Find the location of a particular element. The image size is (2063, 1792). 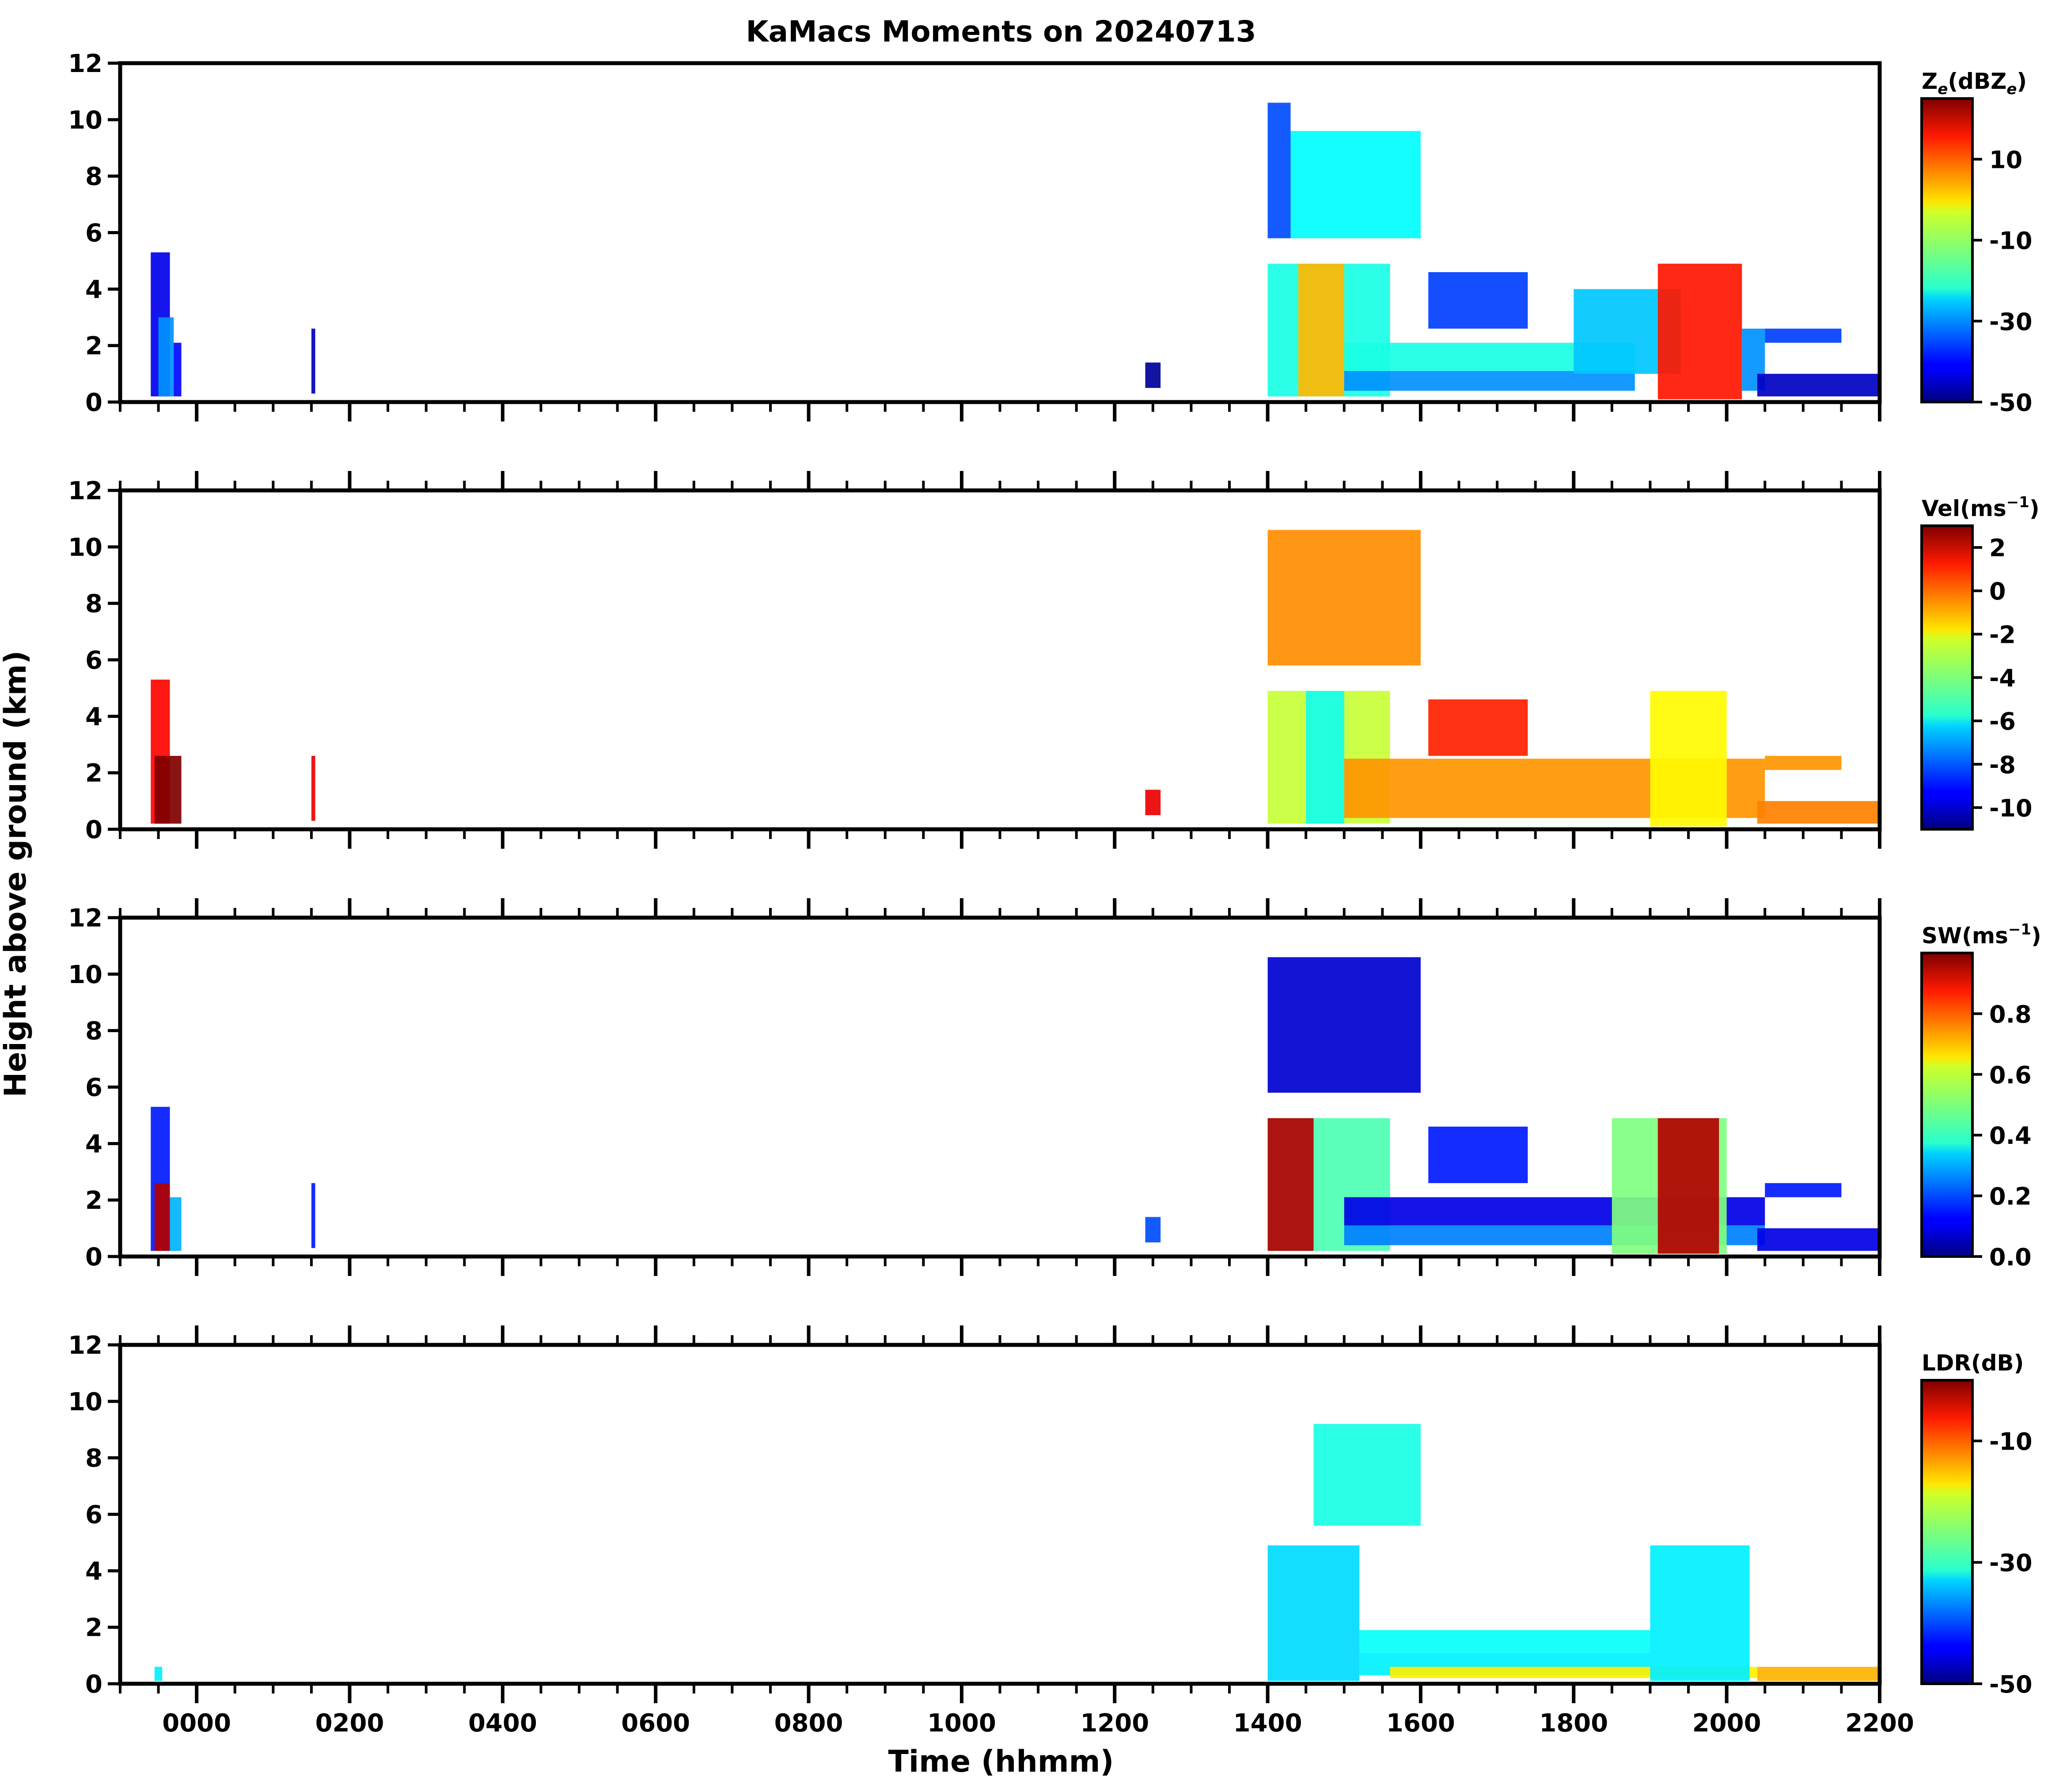

colorbar-tick-label: 0.0 is located at coordinates (2010, 1257).